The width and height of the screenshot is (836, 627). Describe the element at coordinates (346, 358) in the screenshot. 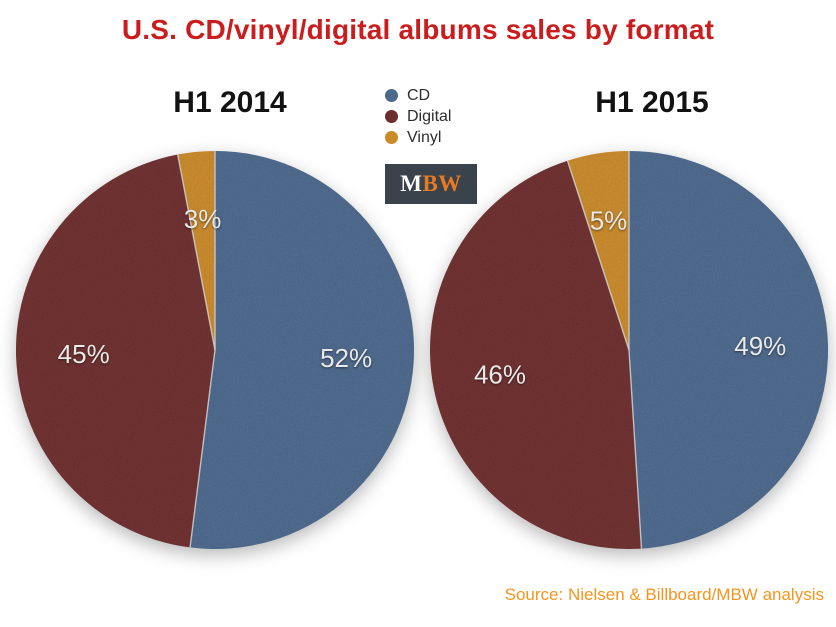

I see `slice-value-label-cd: 52%` at that location.